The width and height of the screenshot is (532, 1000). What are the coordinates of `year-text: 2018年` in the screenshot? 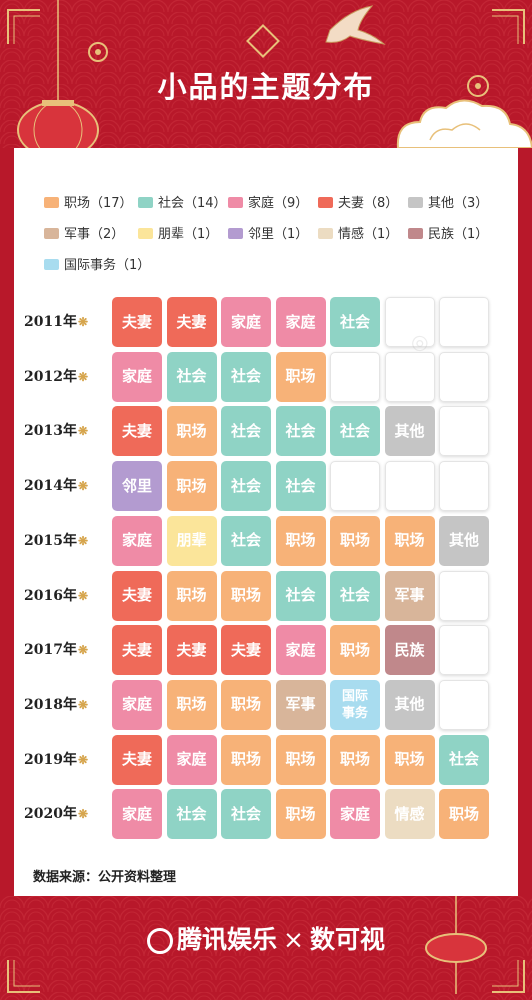 It's located at (50, 704).